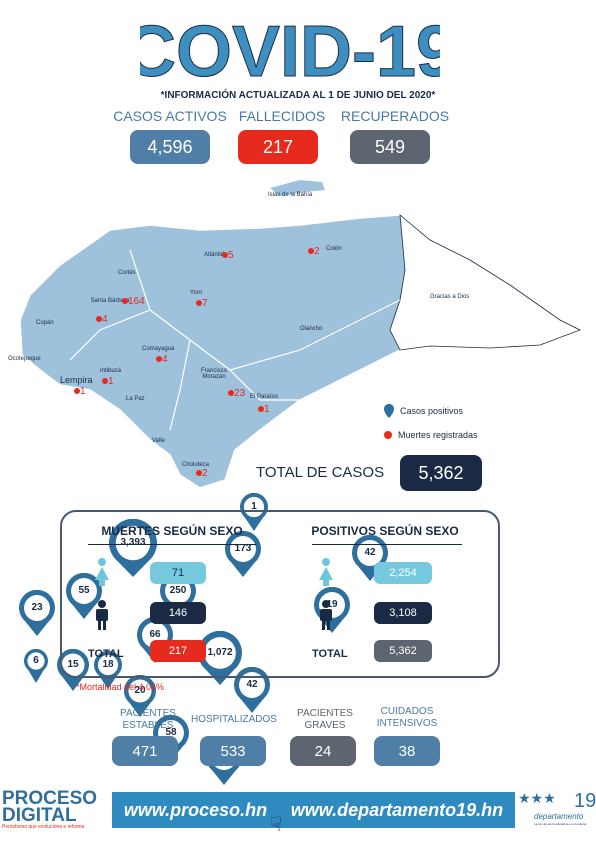 The height and width of the screenshot is (842, 596). Describe the element at coordinates (111, 371) in the screenshot. I see `dept-label-intibuca: Intibucá` at that location.